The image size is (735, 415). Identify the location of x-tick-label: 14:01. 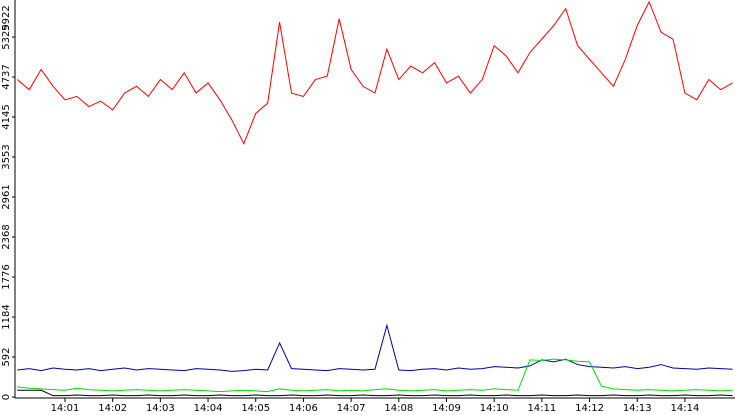
(65, 408).